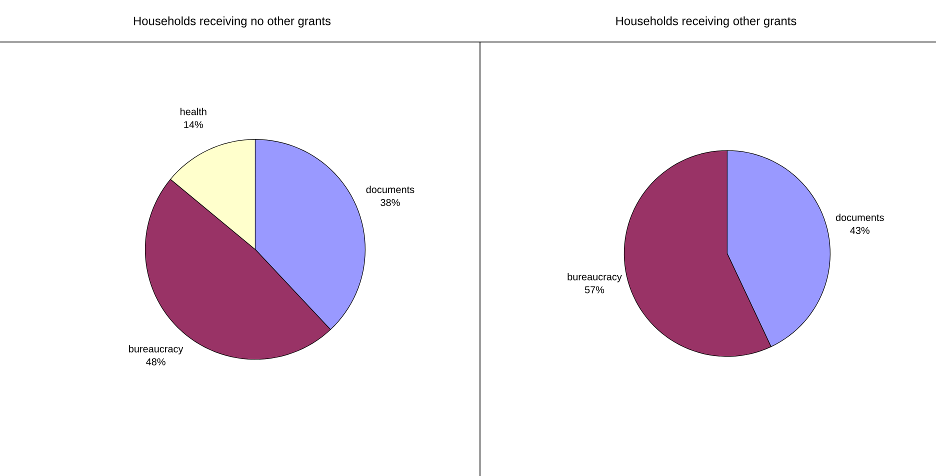 This screenshot has width=936, height=476. What do you see at coordinates (194, 124) in the screenshot?
I see `data-label: 14%` at bounding box center [194, 124].